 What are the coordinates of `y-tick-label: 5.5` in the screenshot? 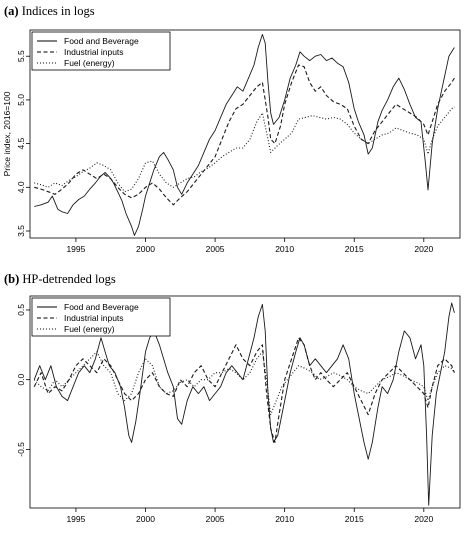 It's located at (21, 56).